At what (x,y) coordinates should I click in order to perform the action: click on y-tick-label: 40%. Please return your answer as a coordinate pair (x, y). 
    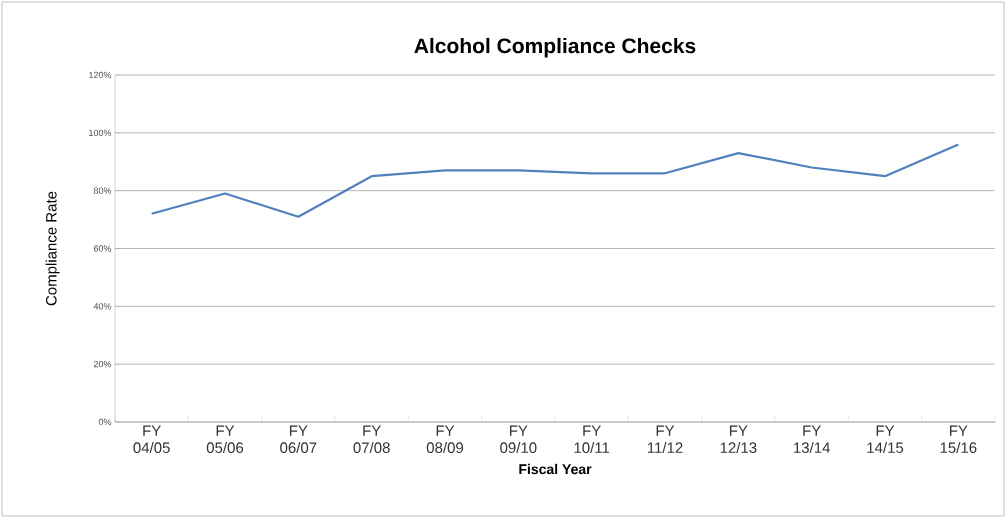
    Looking at the image, I should click on (102, 306).